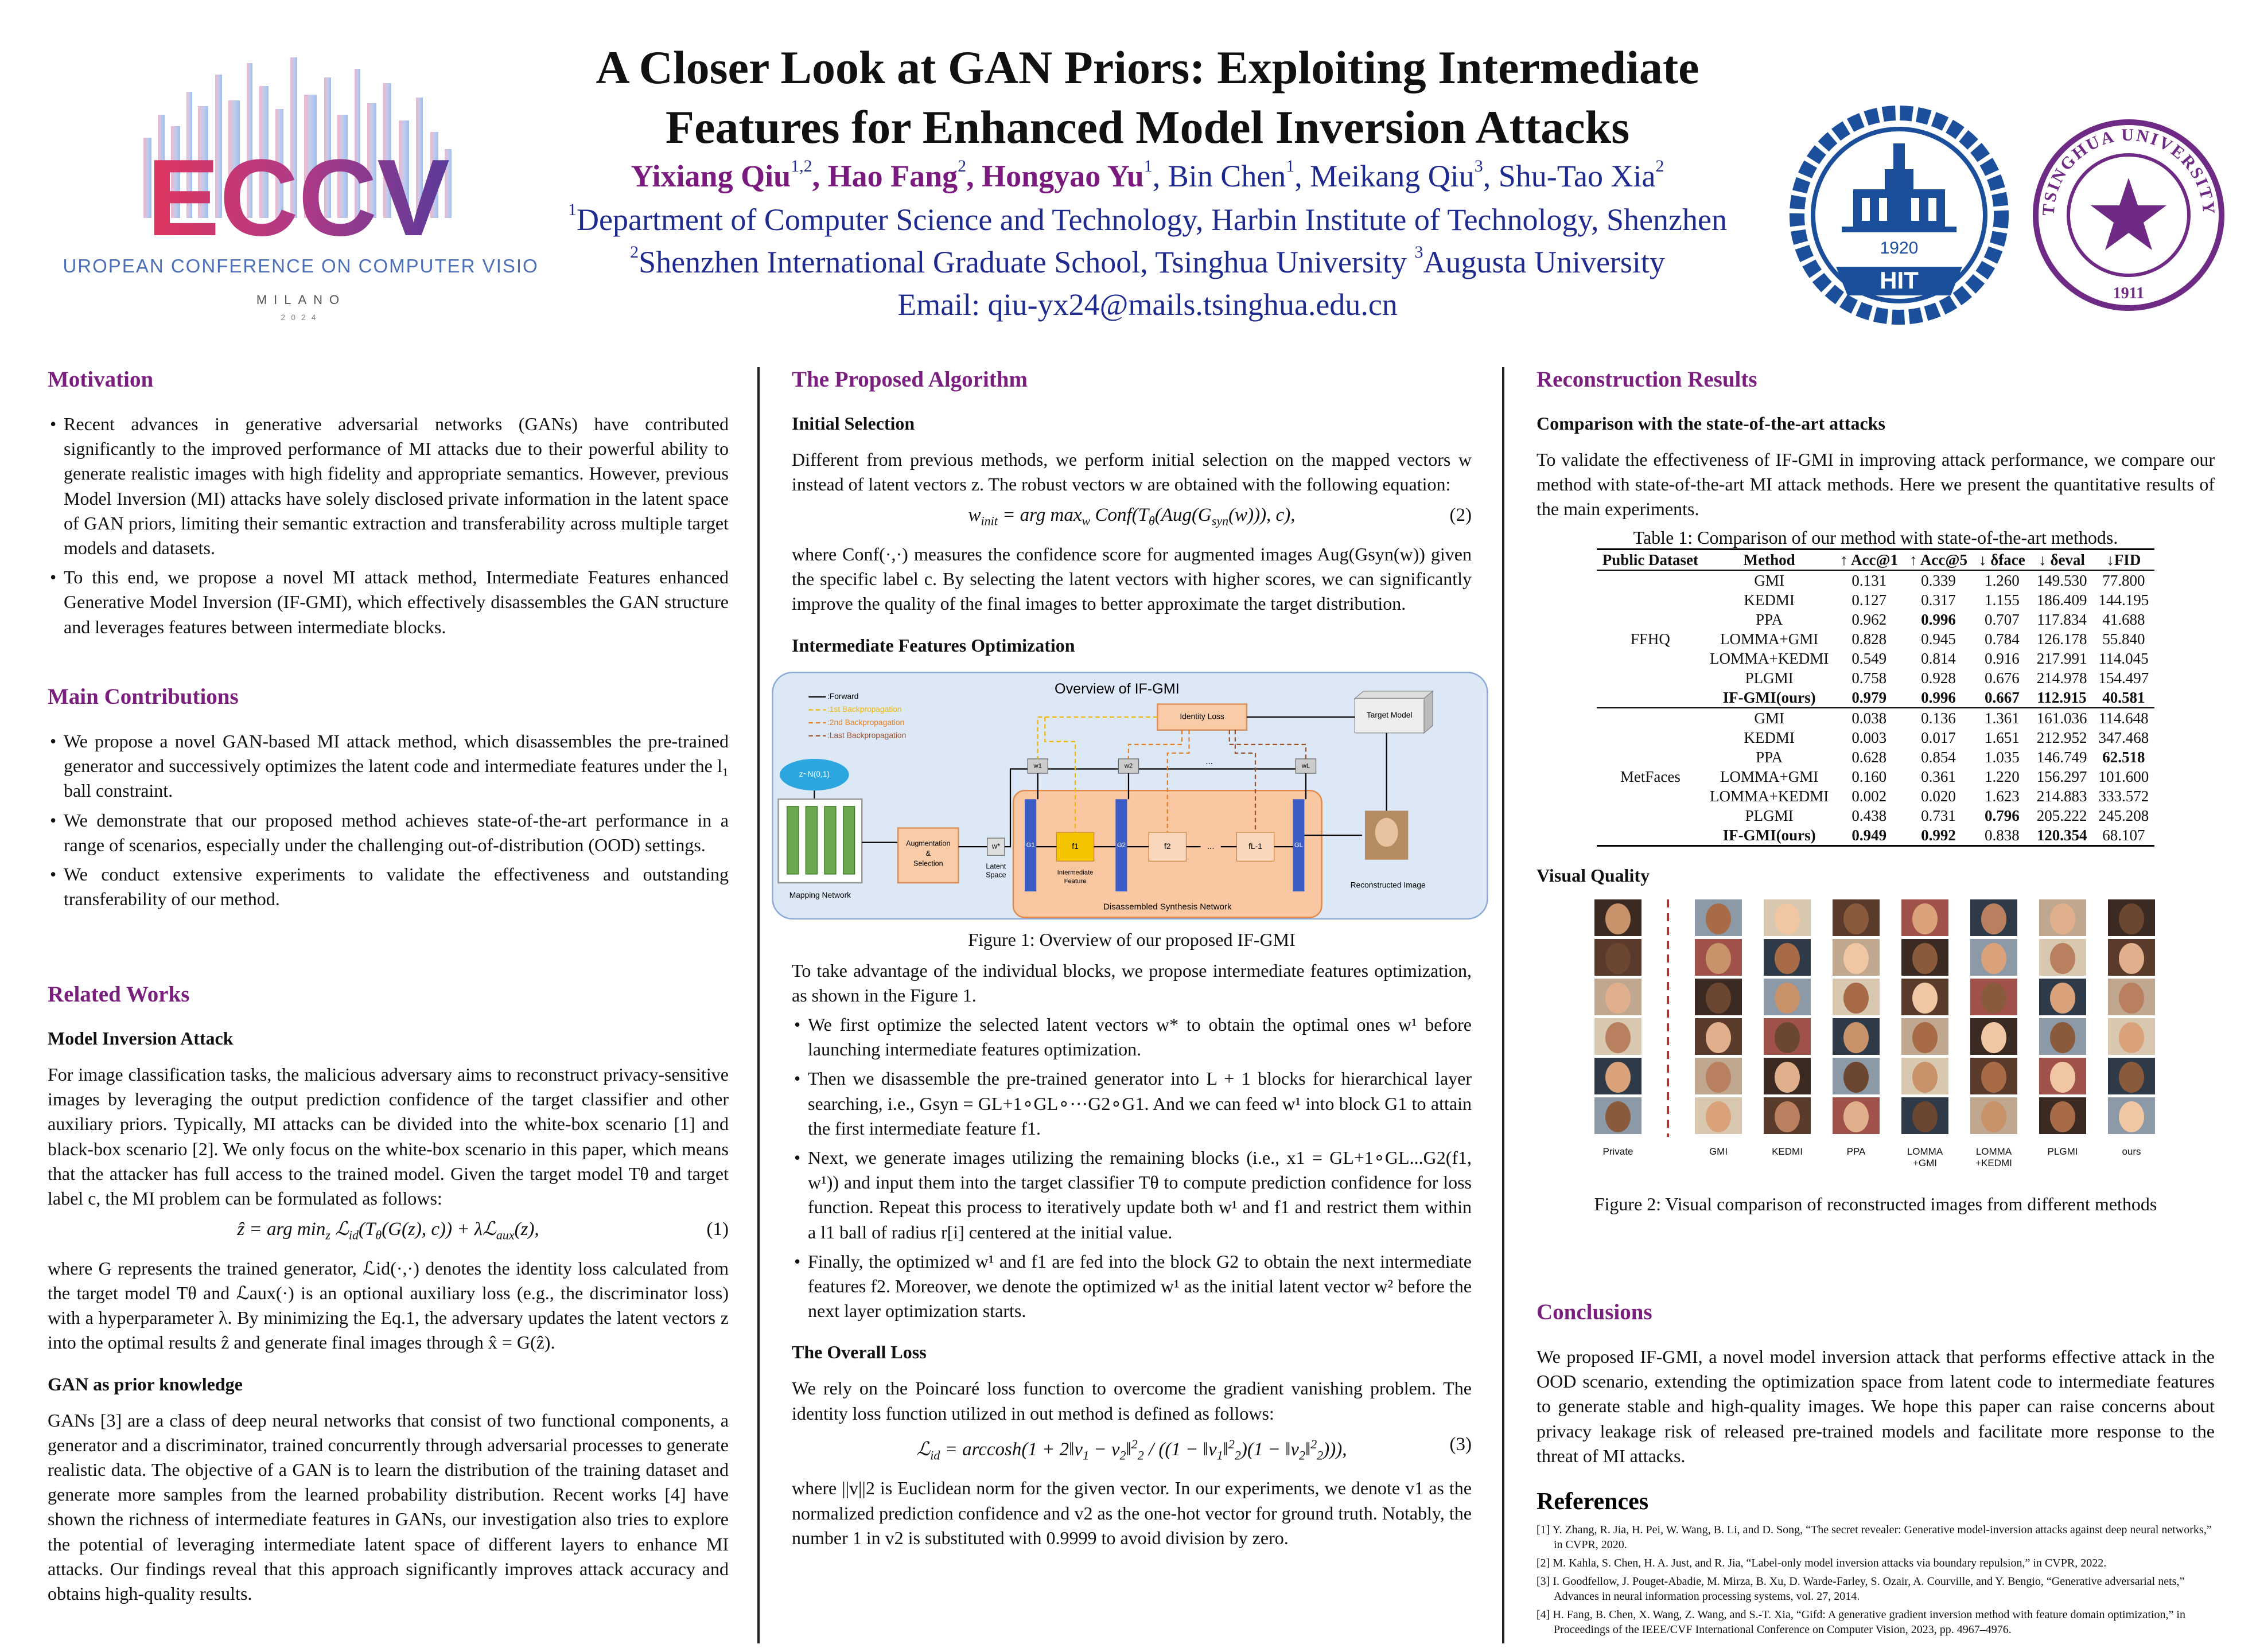 This screenshot has height=1652, width=2260. What do you see at coordinates (843, 695) in the screenshot?
I see `diagram-label: :Forward` at bounding box center [843, 695].